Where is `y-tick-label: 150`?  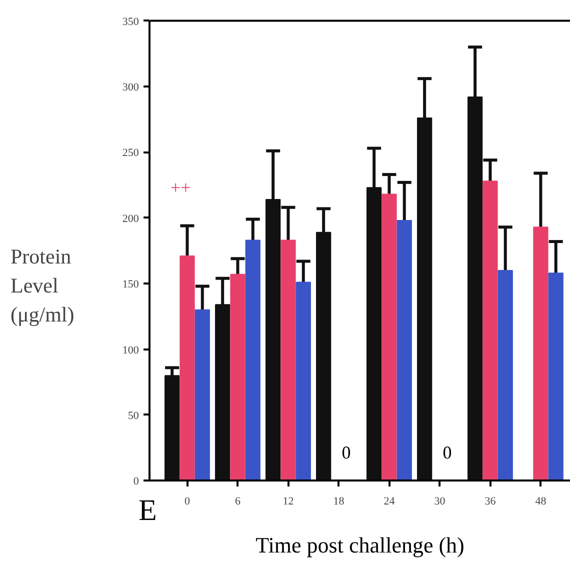
y-tick-label: 150 is located at coordinates (131, 284).